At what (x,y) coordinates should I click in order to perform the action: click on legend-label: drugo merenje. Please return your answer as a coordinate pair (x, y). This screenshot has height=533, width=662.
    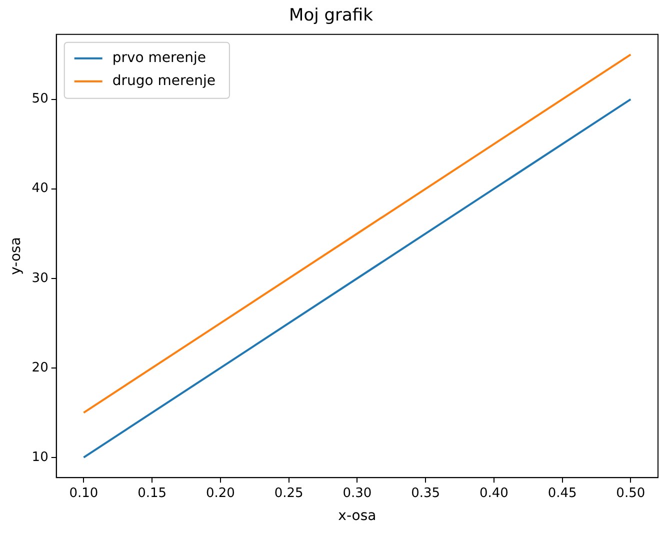
    Looking at the image, I should click on (164, 81).